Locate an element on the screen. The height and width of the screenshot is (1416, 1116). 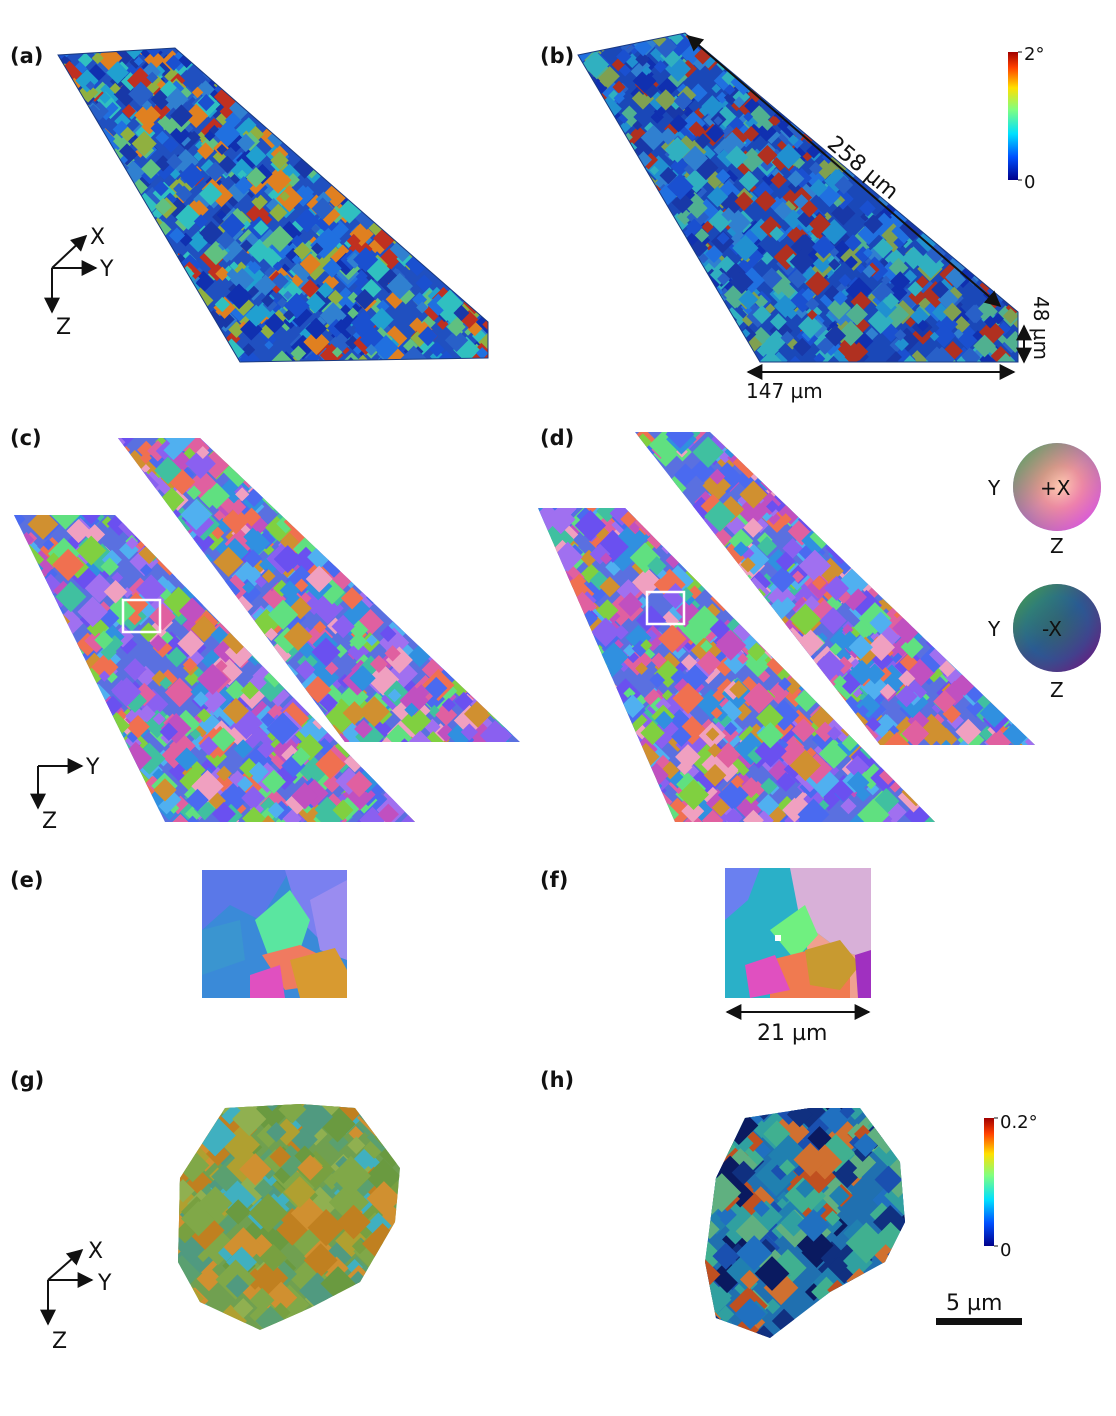
colorbar-max-label: 2° is located at coordinates (1034, 54).